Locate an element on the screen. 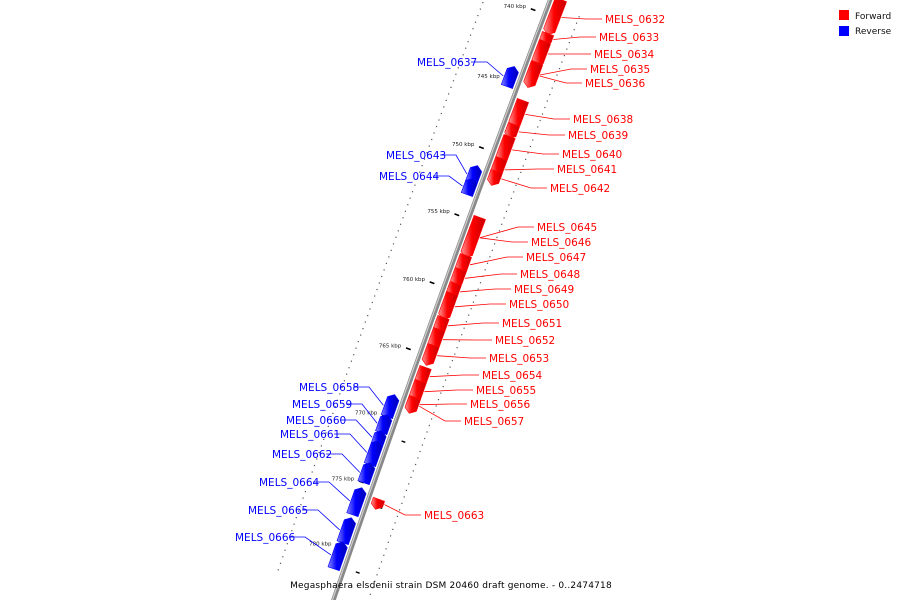  gene-label-mels-0654: MELS_0654 is located at coordinates (512, 376).